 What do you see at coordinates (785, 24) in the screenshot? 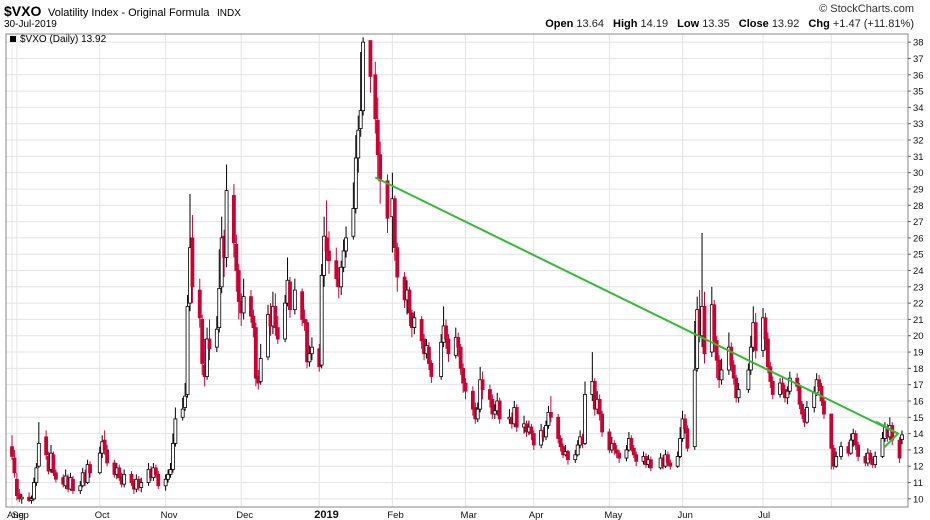
I see `close-value: 13.92` at bounding box center [785, 24].